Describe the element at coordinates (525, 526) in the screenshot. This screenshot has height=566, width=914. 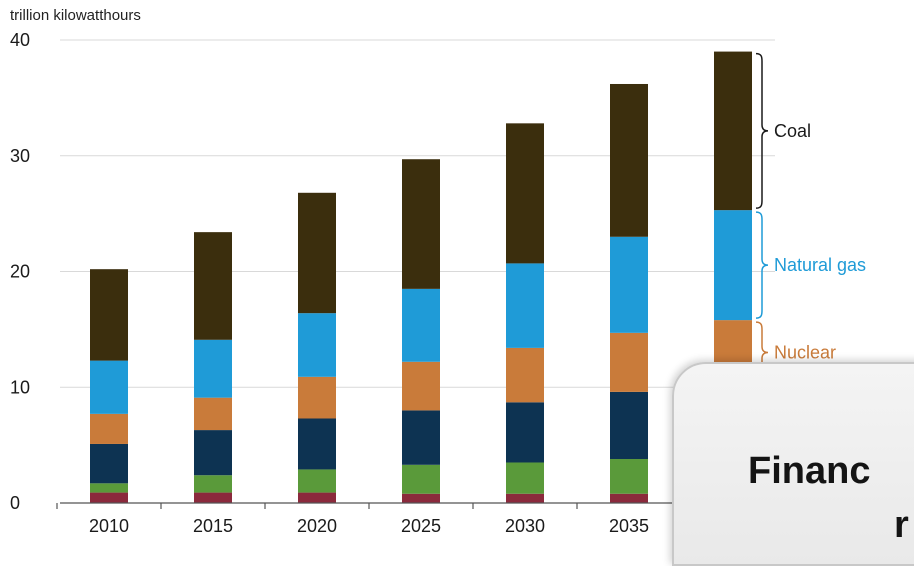
I see `x-tick-label: 2030` at that location.